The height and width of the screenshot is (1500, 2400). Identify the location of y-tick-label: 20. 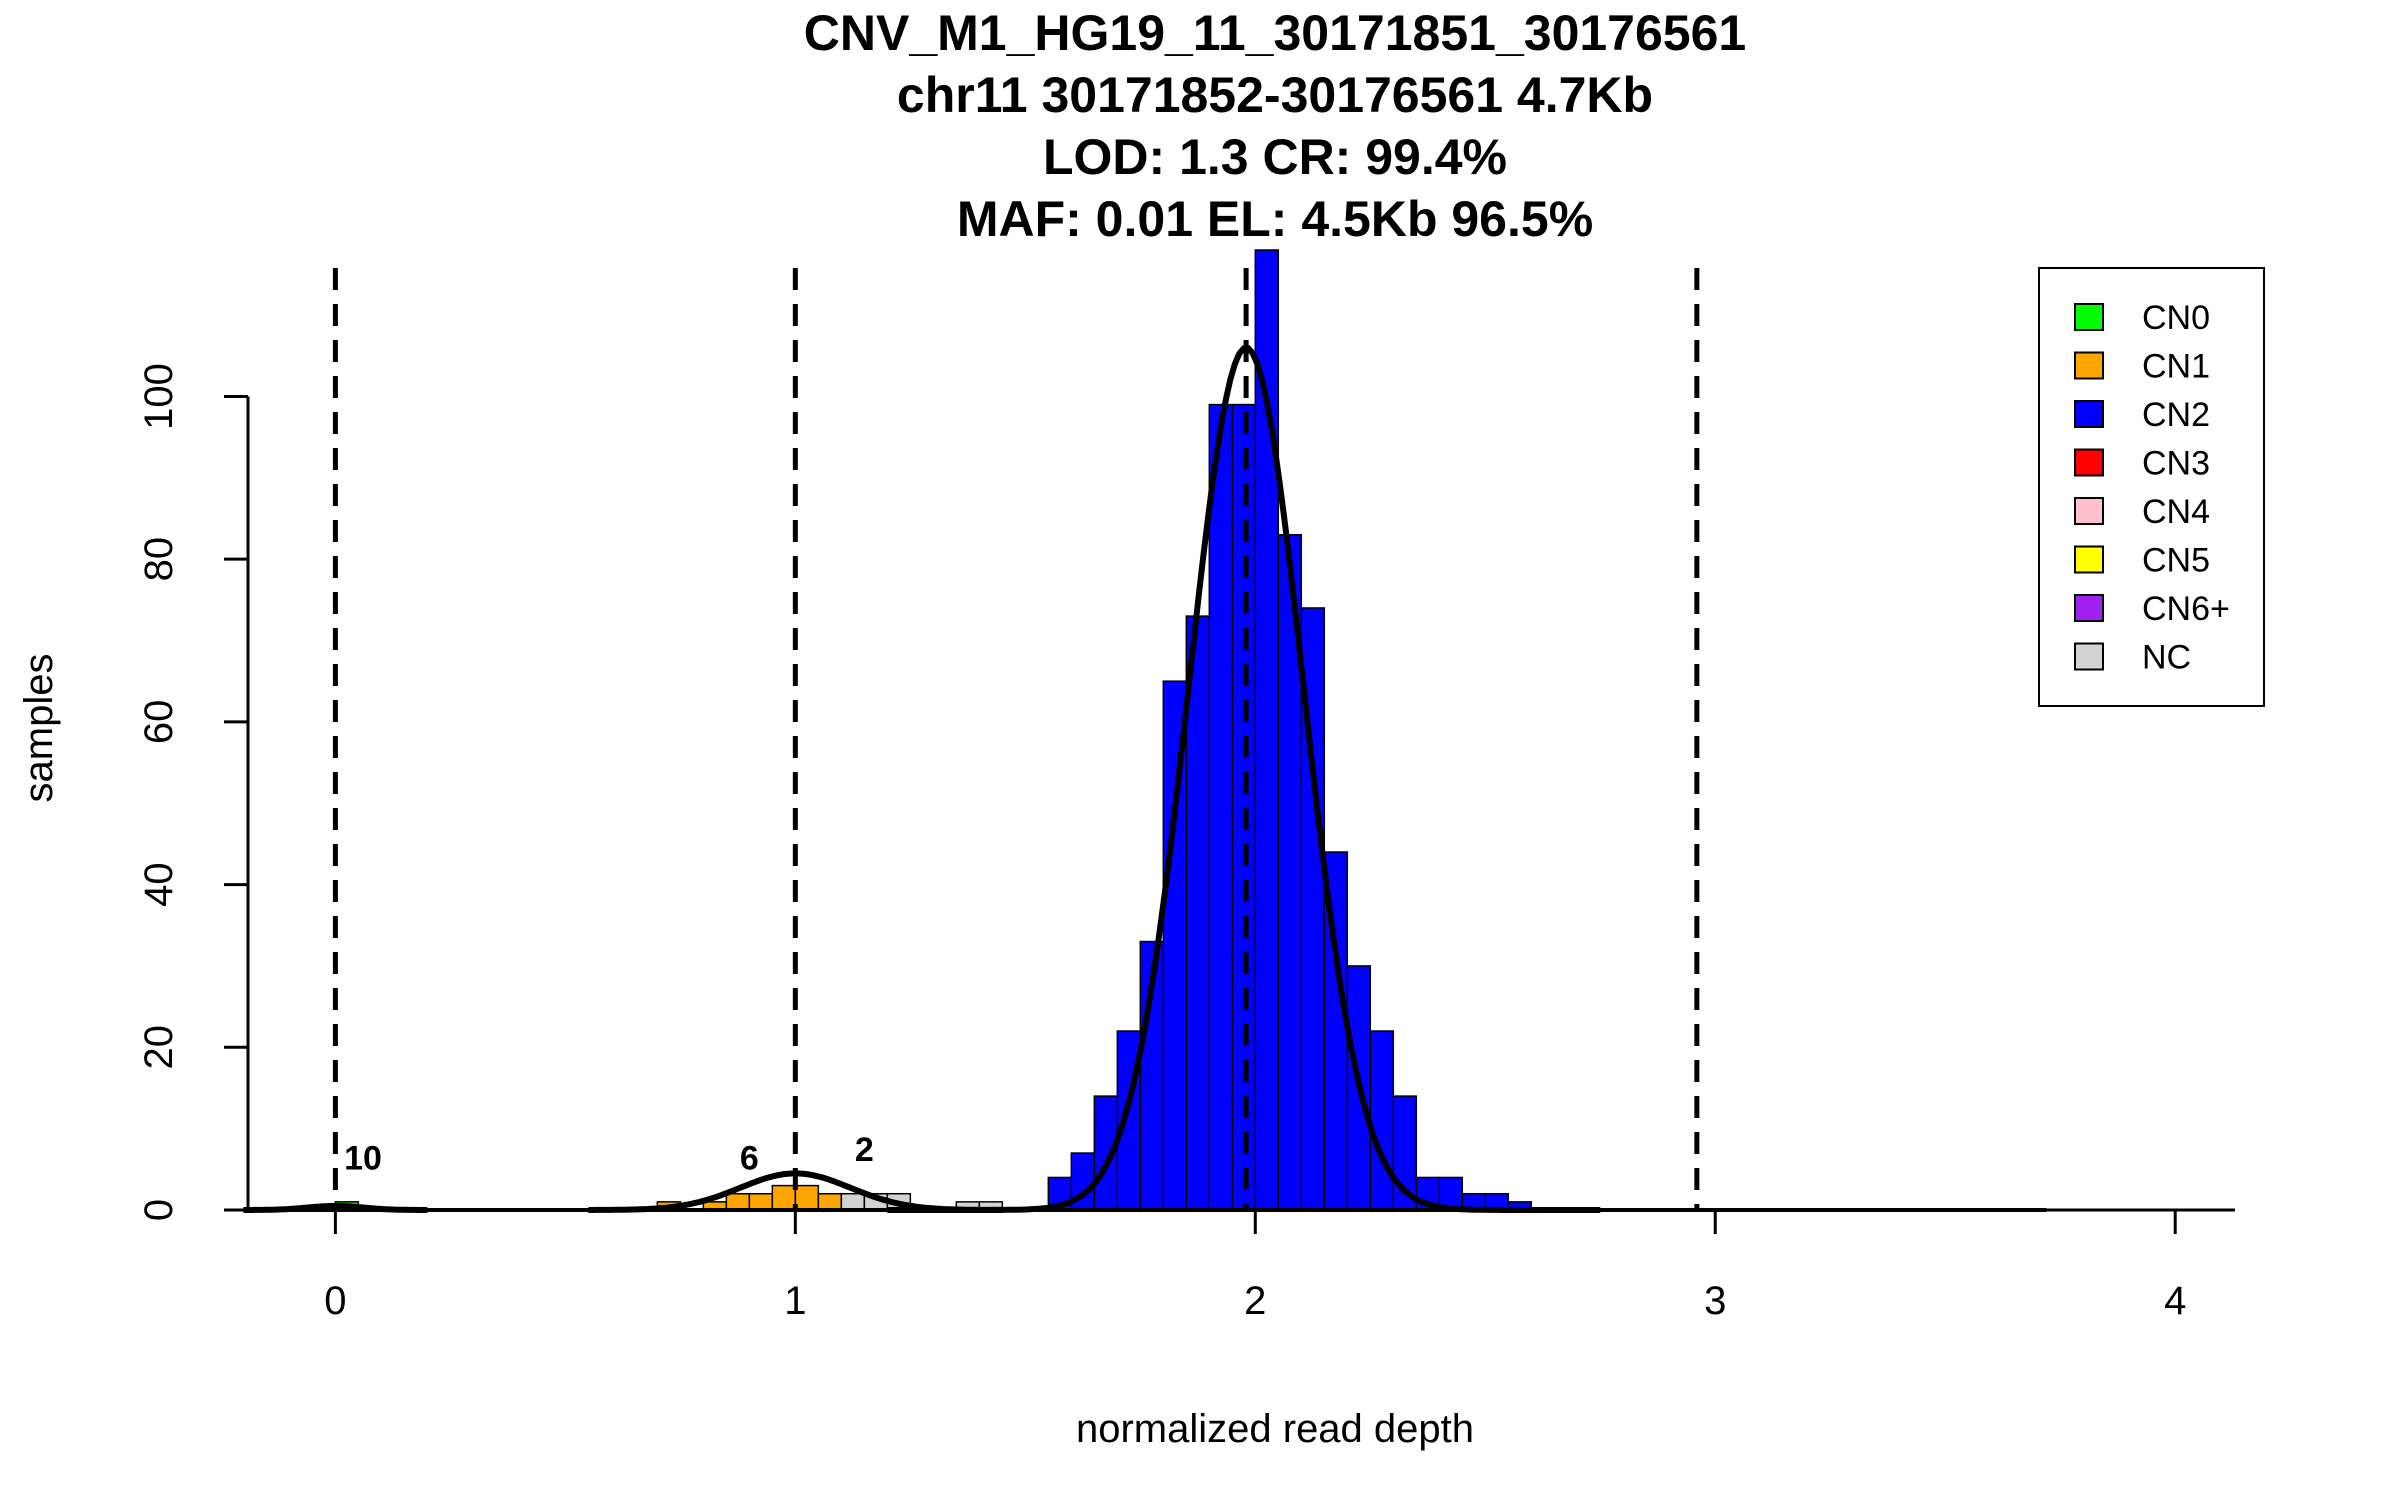
(159, 1047).